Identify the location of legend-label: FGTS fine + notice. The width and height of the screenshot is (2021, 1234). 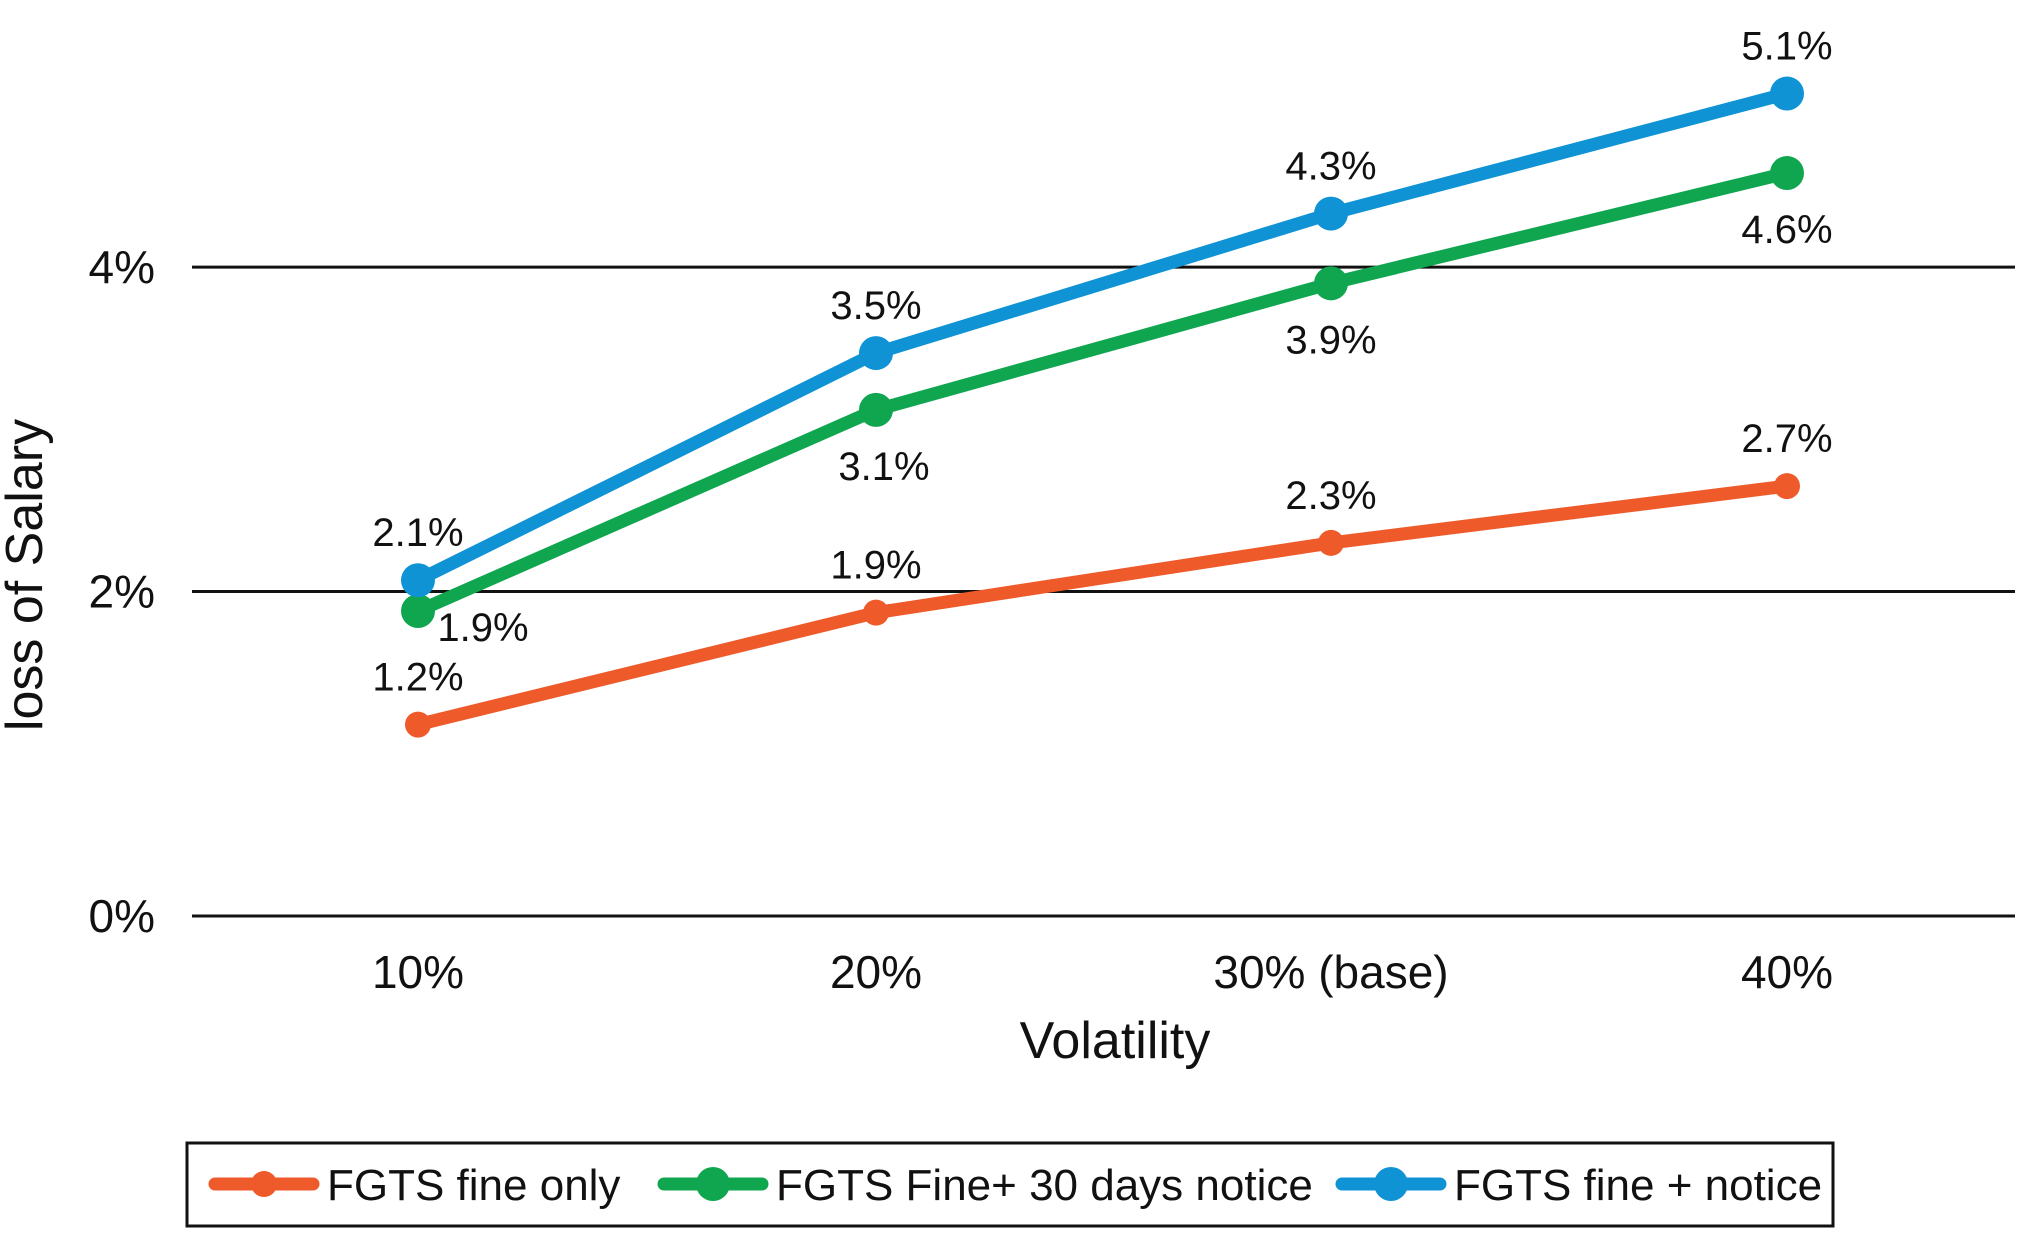
(1638, 1185).